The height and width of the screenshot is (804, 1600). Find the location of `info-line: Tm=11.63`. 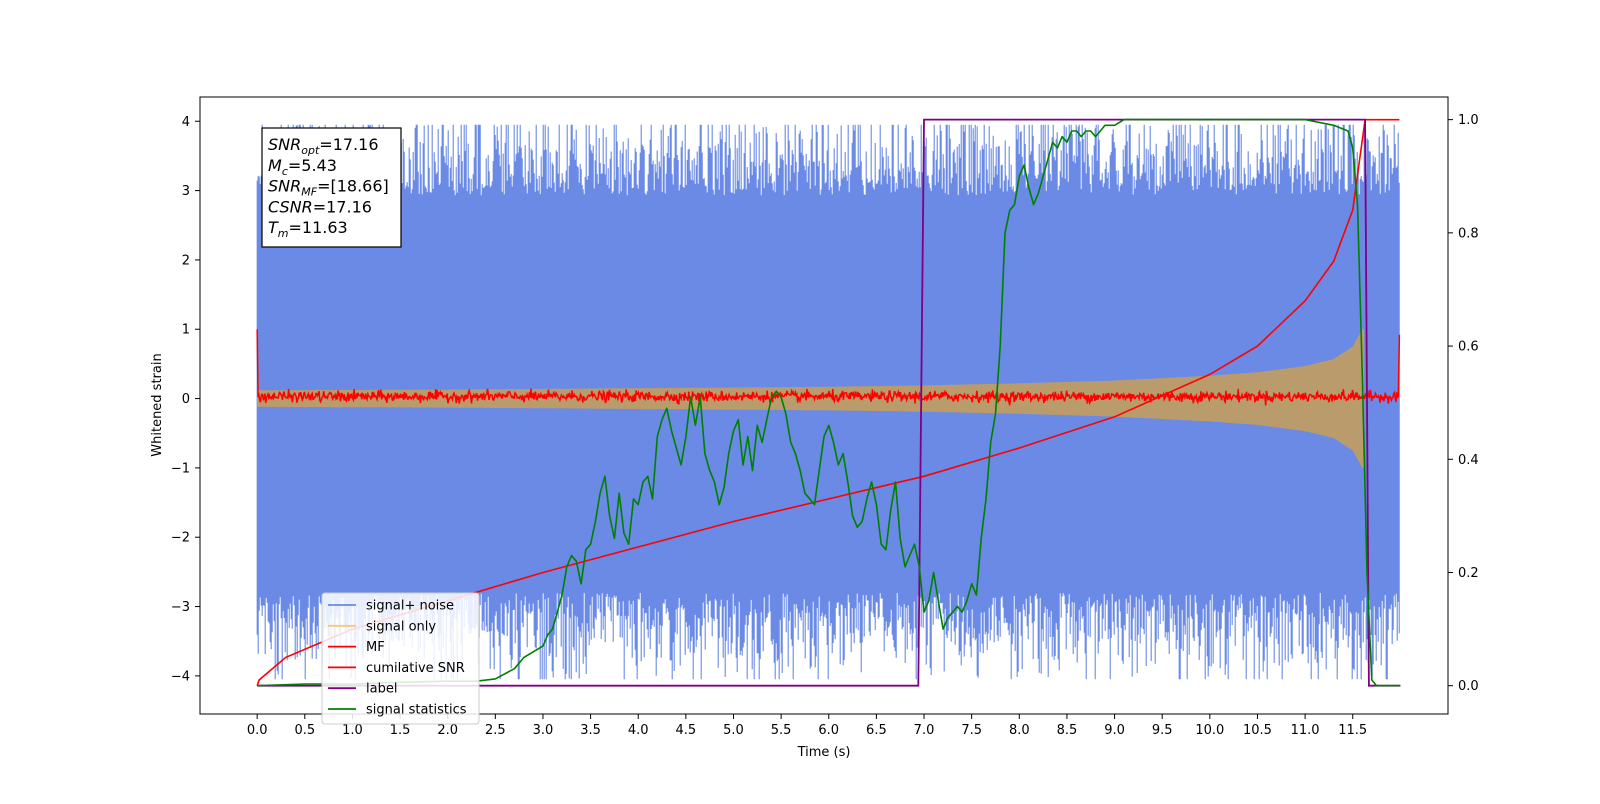

info-line: Tm=11.63 is located at coordinates (308, 229).